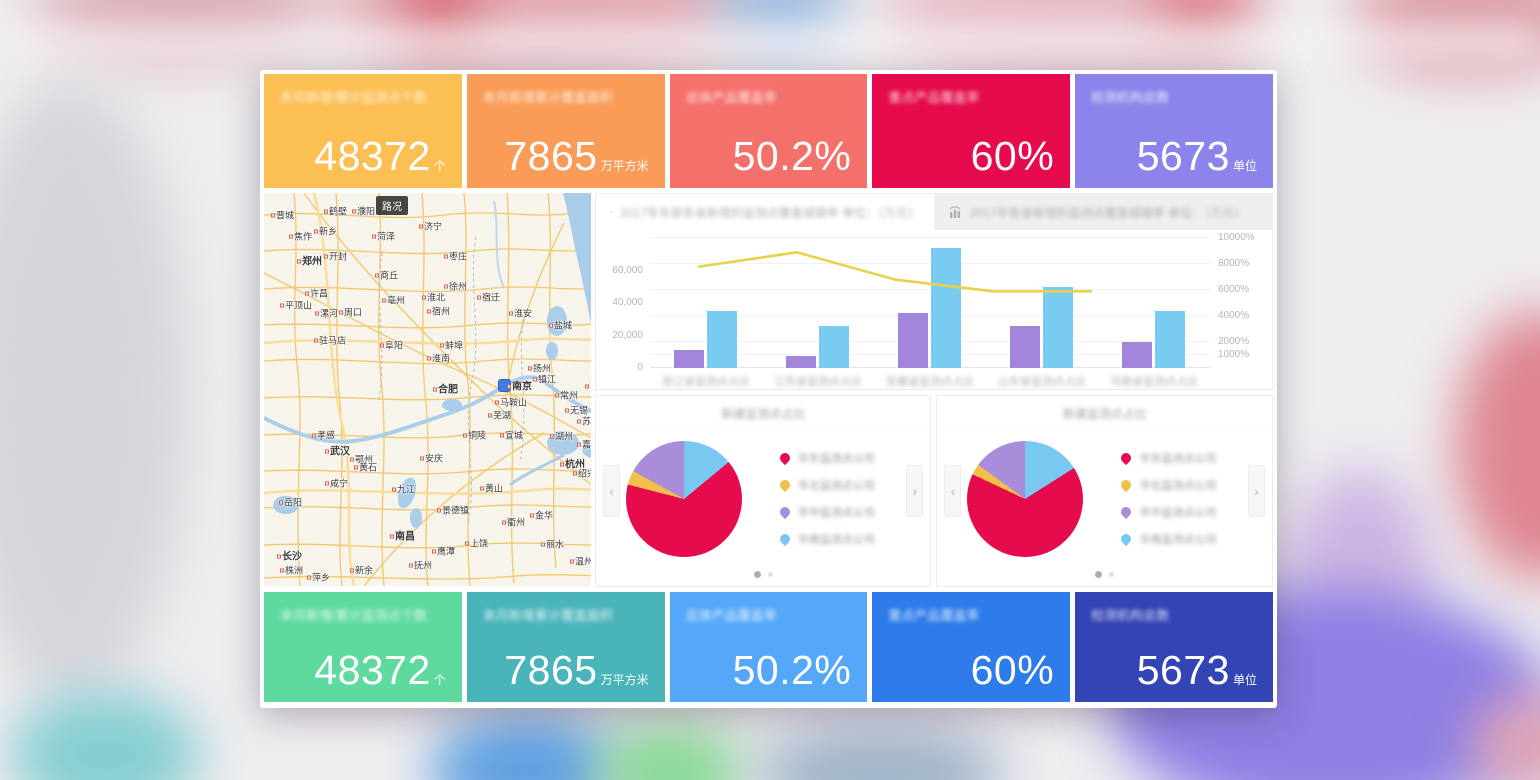 This screenshot has width=1540, height=780. Describe the element at coordinates (455, 286) in the screenshot. I see `map-city-label: 徐州` at that location.